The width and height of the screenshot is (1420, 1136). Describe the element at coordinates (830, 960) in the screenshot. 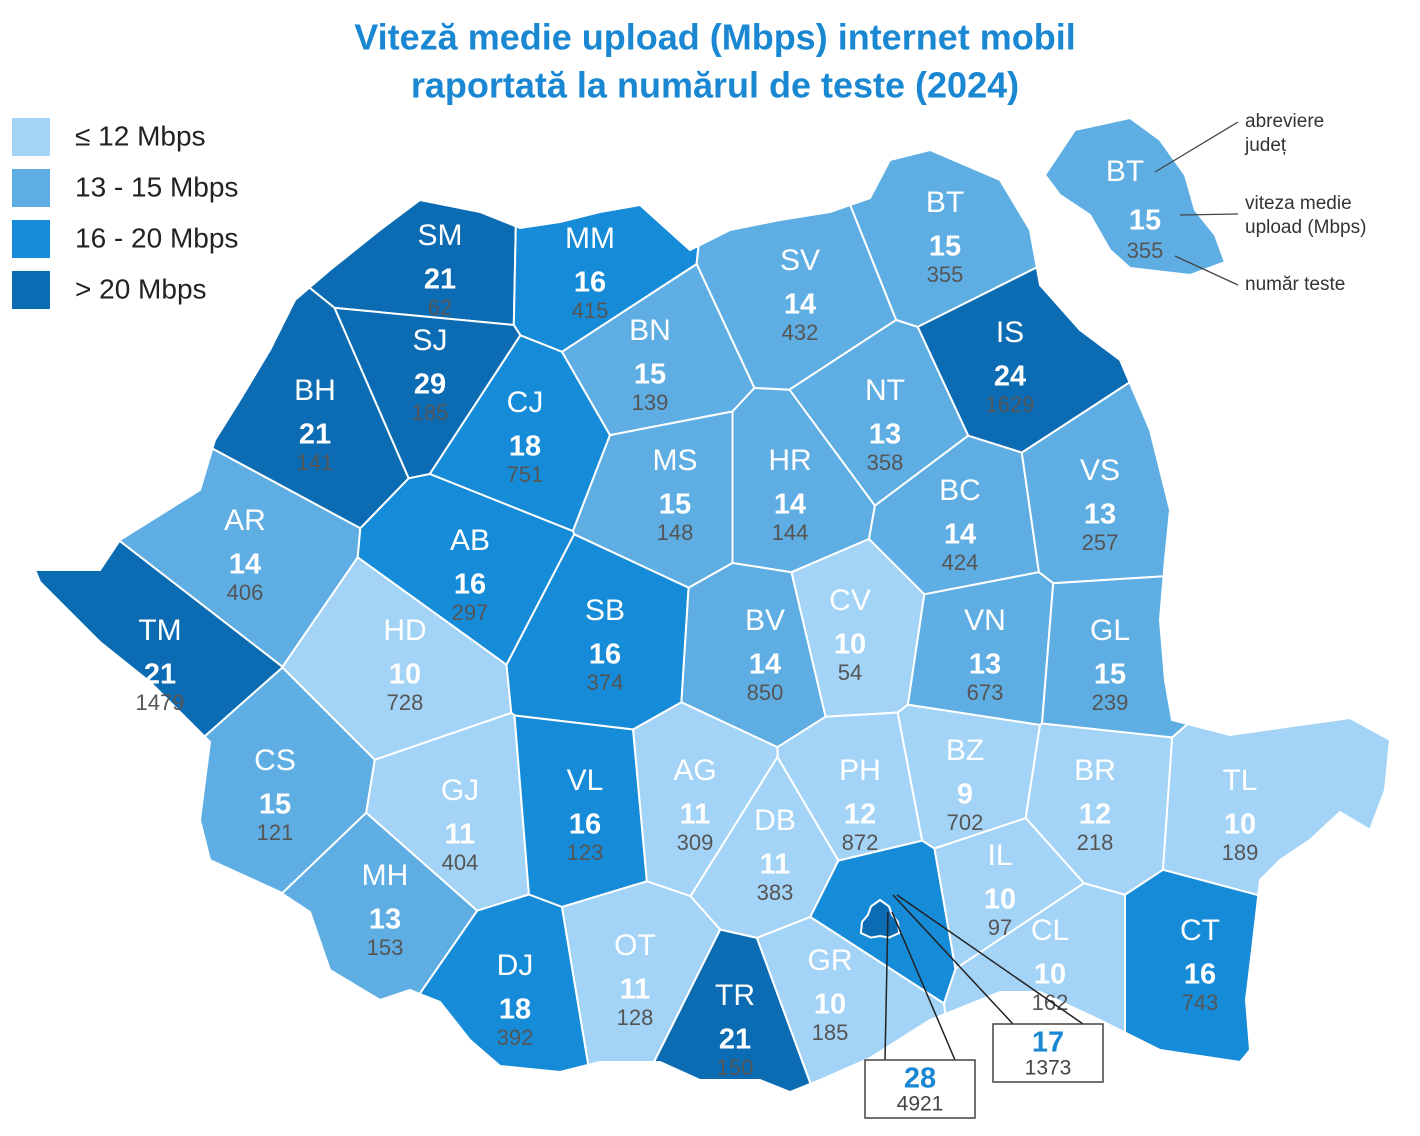

I see `county-abbr: GR` at that location.